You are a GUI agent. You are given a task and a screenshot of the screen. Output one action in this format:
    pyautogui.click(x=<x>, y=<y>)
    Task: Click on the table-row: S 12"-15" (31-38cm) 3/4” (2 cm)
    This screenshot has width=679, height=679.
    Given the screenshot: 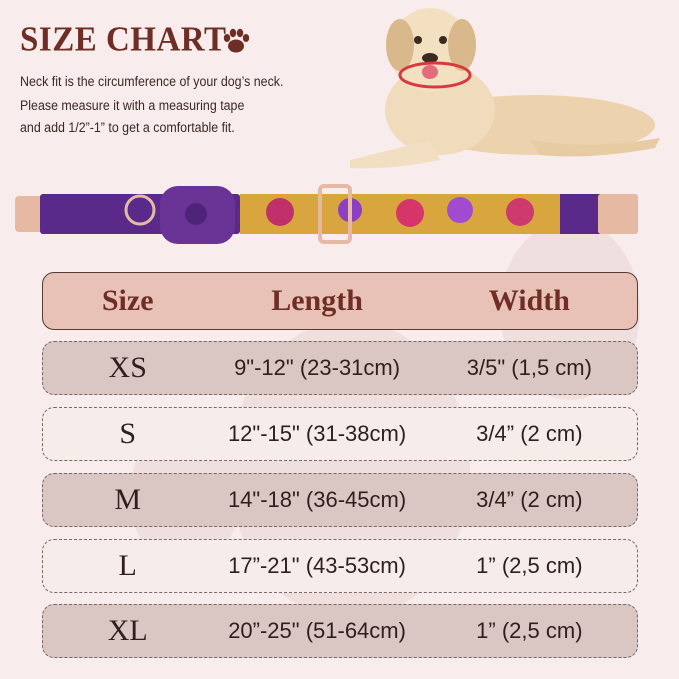 What is the action you would take?
    pyautogui.click(x=340, y=434)
    